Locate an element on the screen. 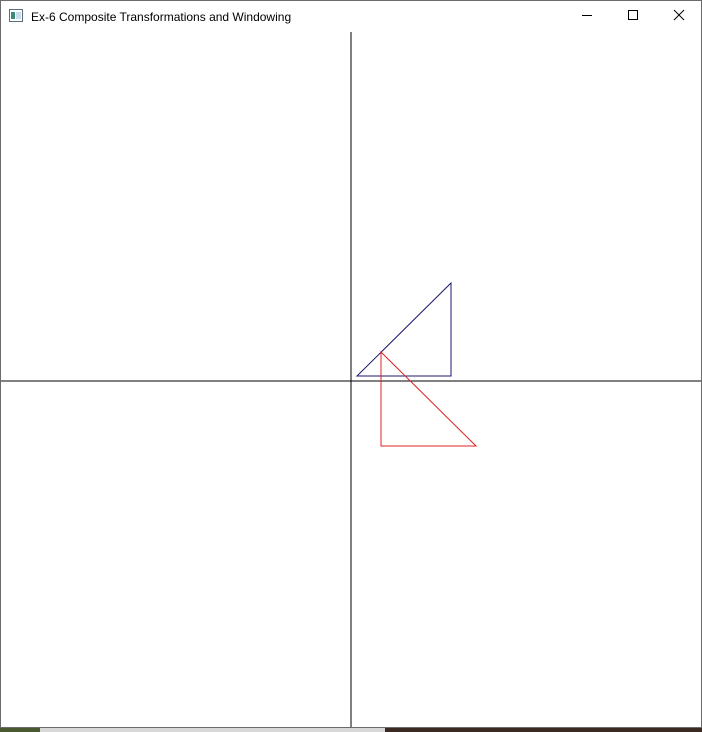 The width and height of the screenshot is (702, 732). maximize-button is located at coordinates (633, 16).